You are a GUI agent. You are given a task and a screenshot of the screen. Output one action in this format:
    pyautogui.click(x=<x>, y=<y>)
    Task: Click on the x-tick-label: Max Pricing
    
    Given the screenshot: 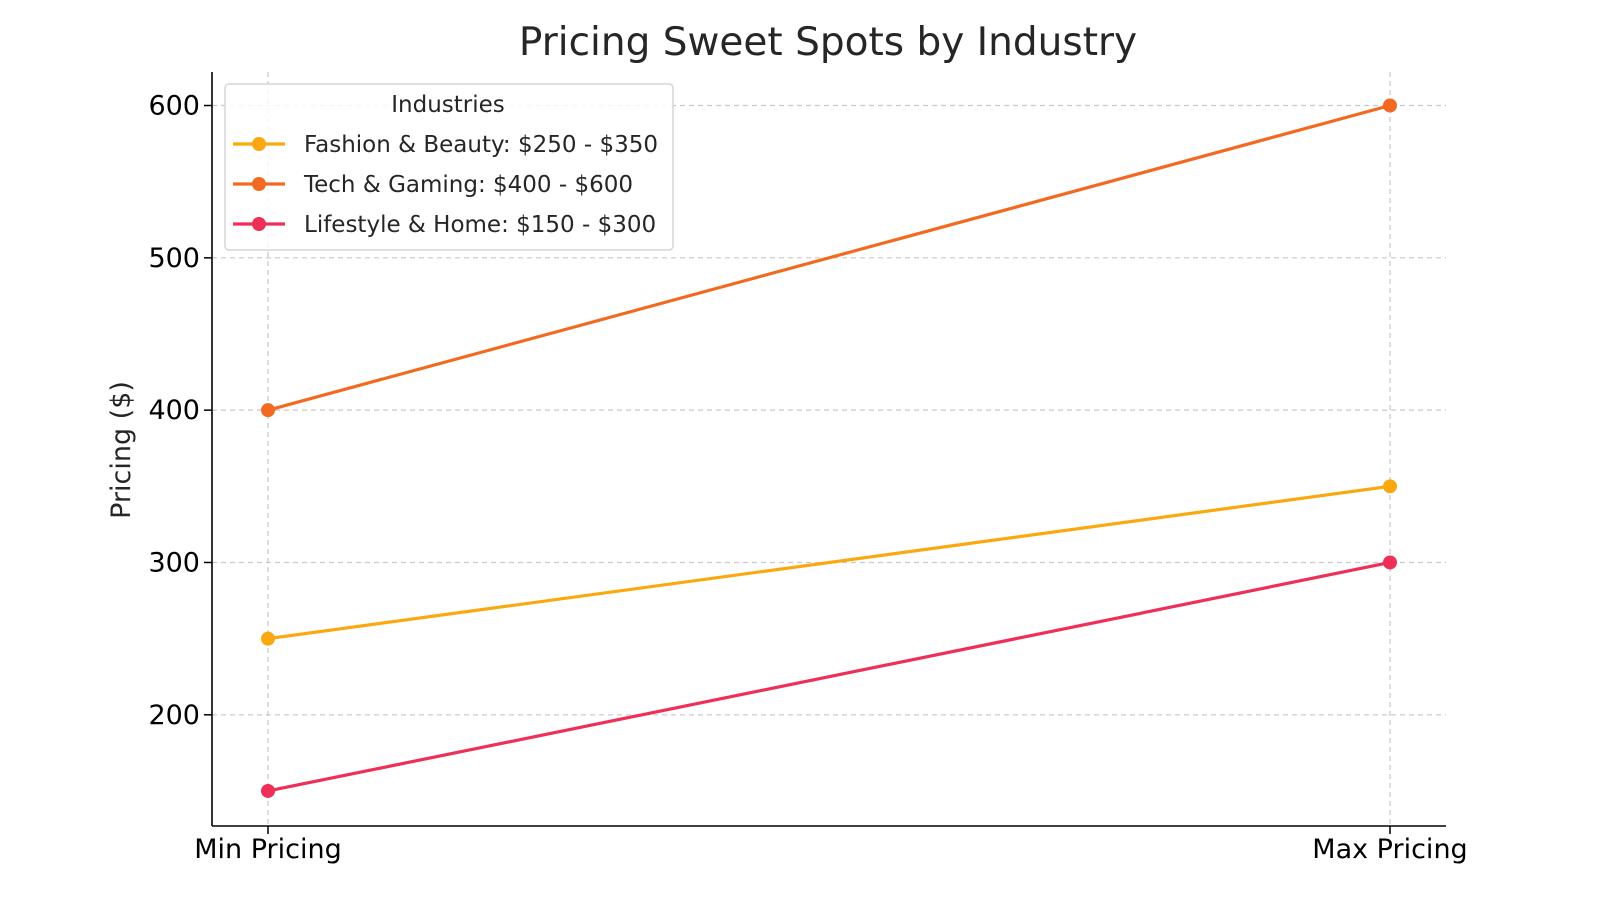 What is the action you would take?
    pyautogui.click(x=1389, y=849)
    